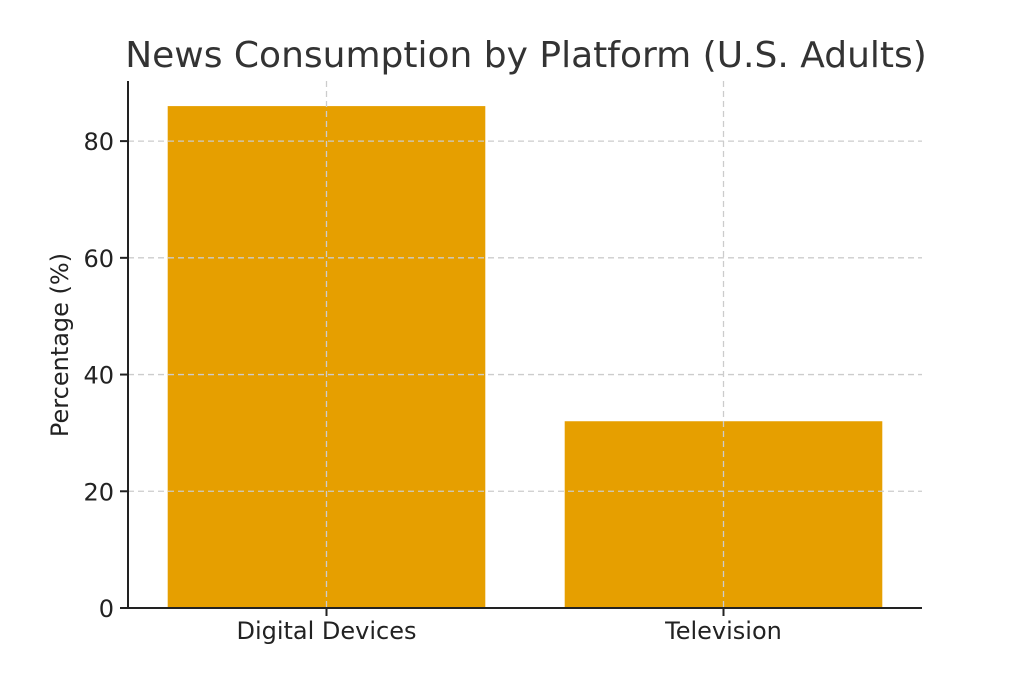 This screenshot has width=1024, height=683. What do you see at coordinates (98, 492) in the screenshot?
I see `y-tick-label: 20` at bounding box center [98, 492].